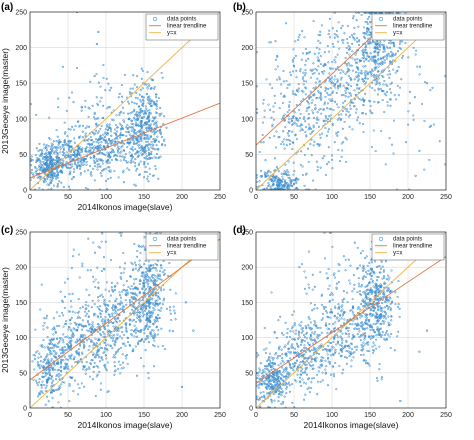  What do you see at coordinates (247, 48) in the screenshot?
I see `y-tick-label: 200` at bounding box center [247, 48].